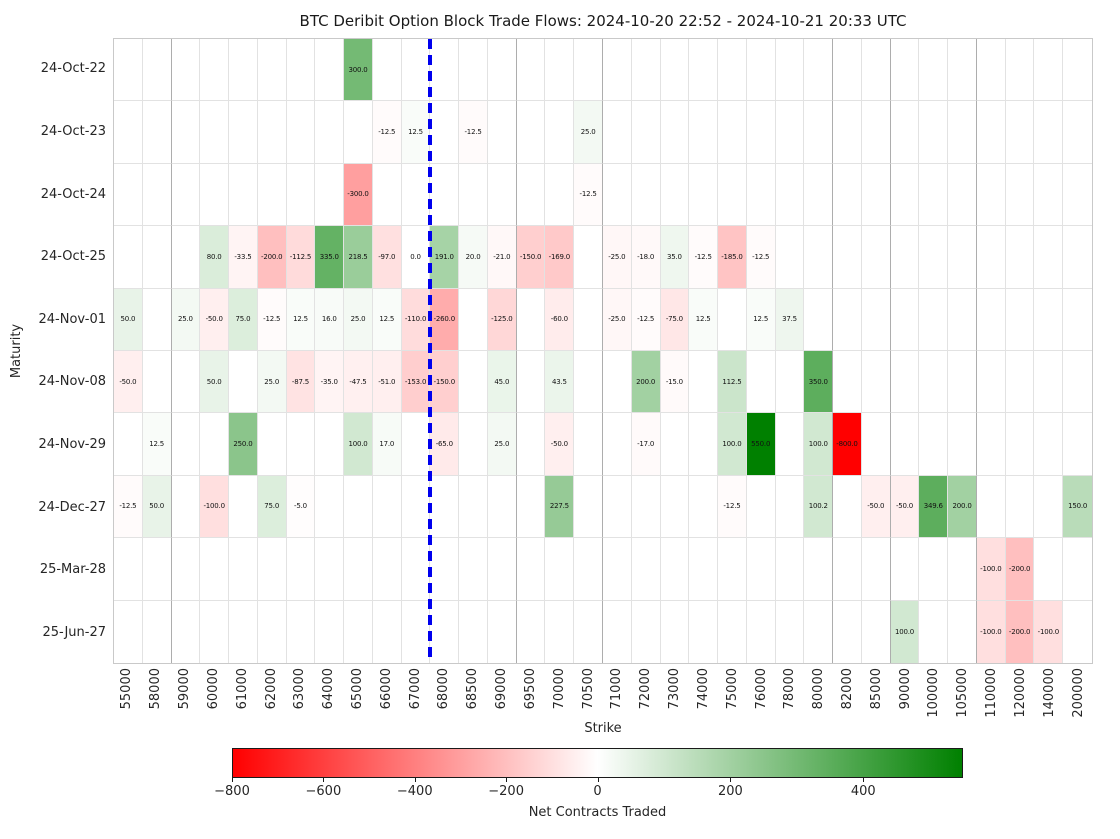 Image resolution: width=1120 pixels, height=839 pixels. What do you see at coordinates (560, 507) in the screenshot?
I see `heatmap-cell: 227.5` at bounding box center [560, 507].